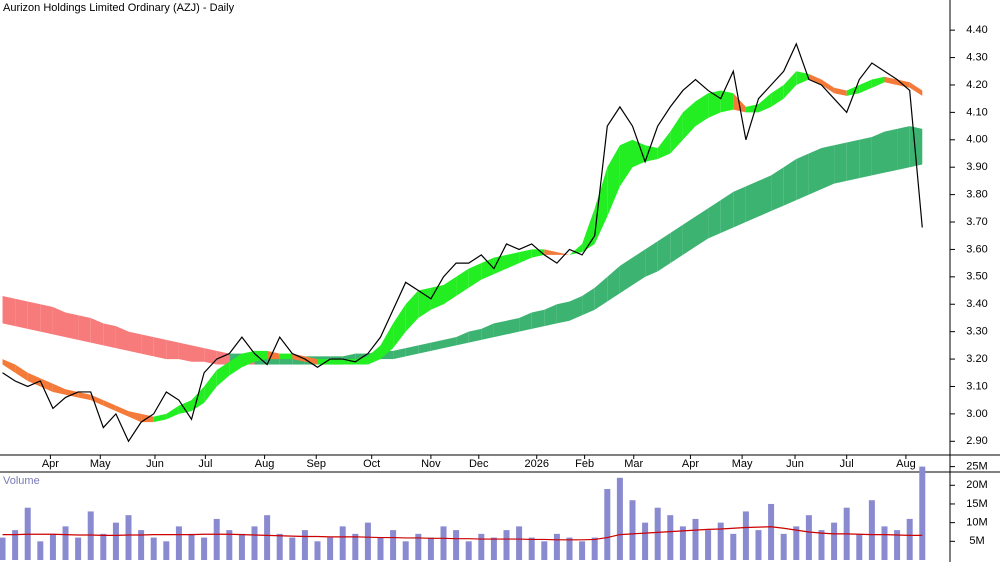 Image resolution: width=1000 pixels, height=562 pixels. Describe the element at coordinates (906, 464) in the screenshot. I see `x-tick-label: Aug` at that location.